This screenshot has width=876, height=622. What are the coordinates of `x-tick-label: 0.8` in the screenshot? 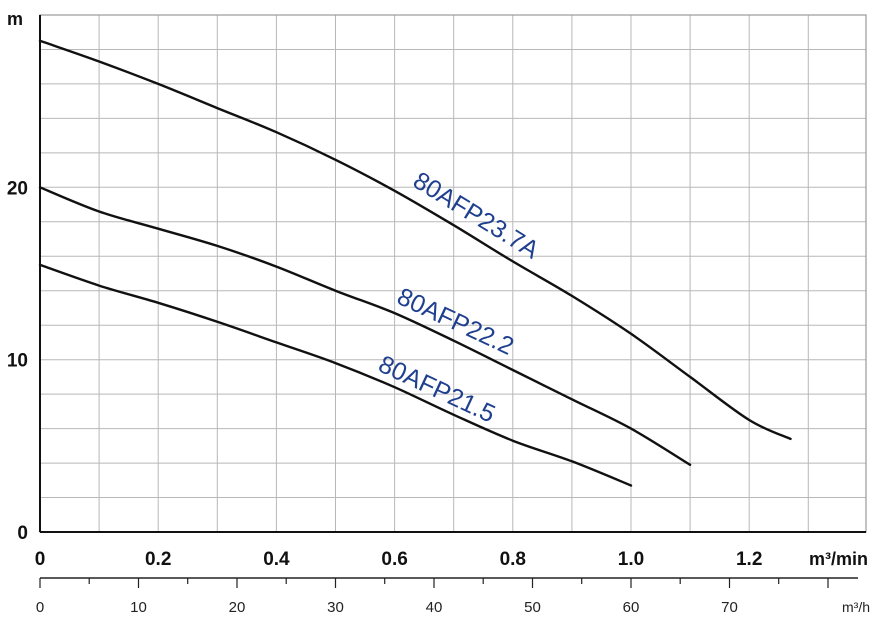 It's located at (513, 559).